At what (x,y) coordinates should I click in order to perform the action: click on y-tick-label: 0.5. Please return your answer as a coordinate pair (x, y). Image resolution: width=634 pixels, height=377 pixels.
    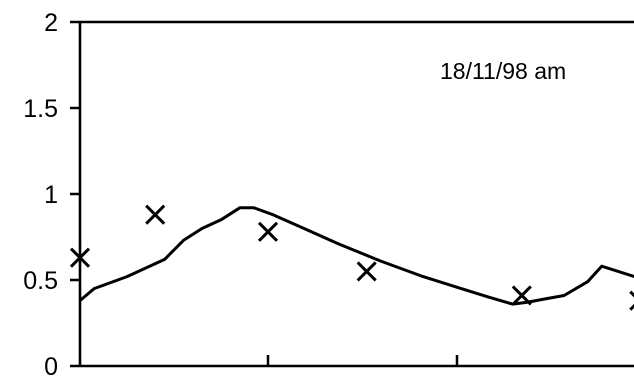
    Looking at the image, I should click on (40, 281).